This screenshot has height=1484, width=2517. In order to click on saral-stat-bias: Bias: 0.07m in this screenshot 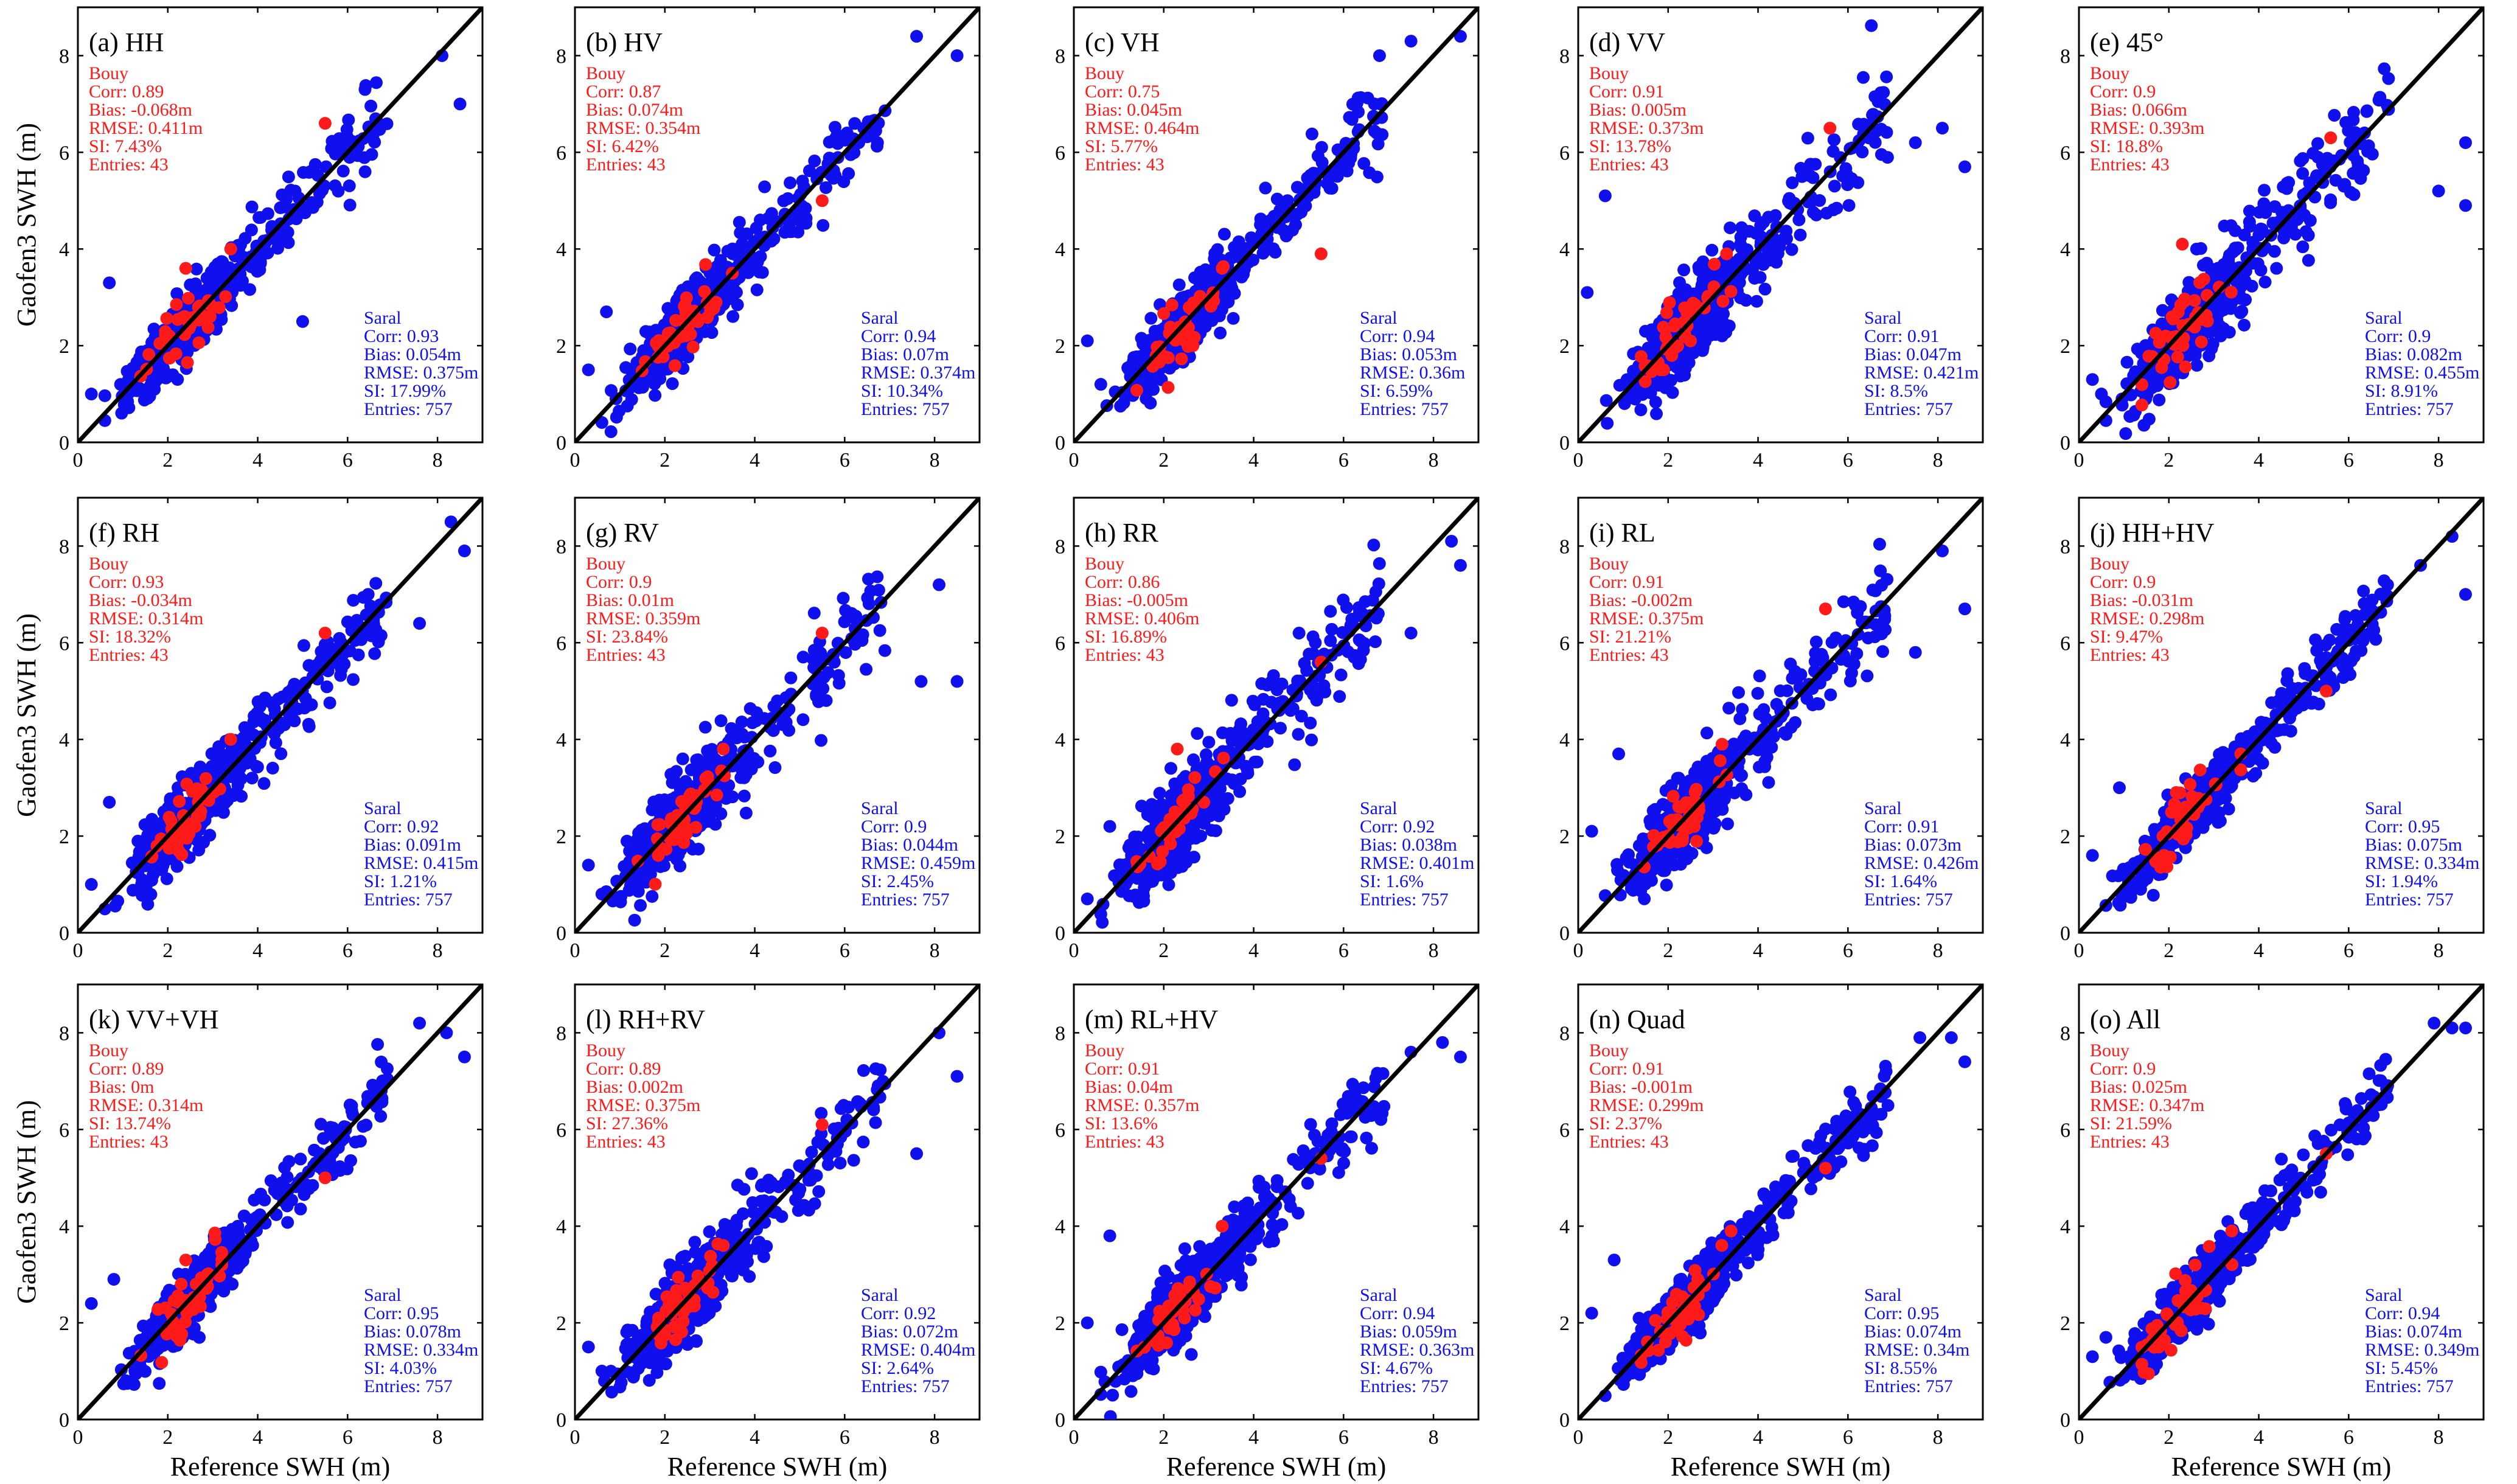, I will do `click(905, 354)`.